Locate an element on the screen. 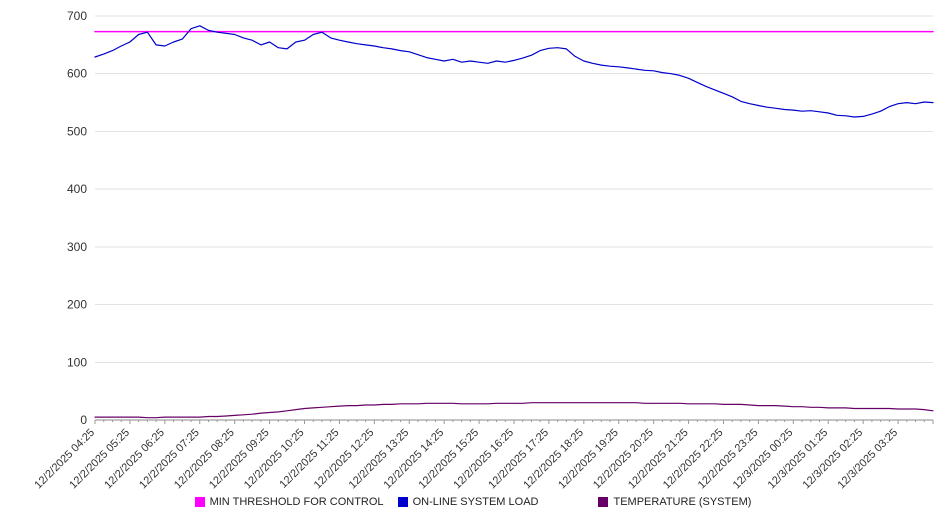 The image size is (946, 526). legend-item-min-threshold: MIN THRESHOLD FOR CONTROL is located at coordinates (289, 502).